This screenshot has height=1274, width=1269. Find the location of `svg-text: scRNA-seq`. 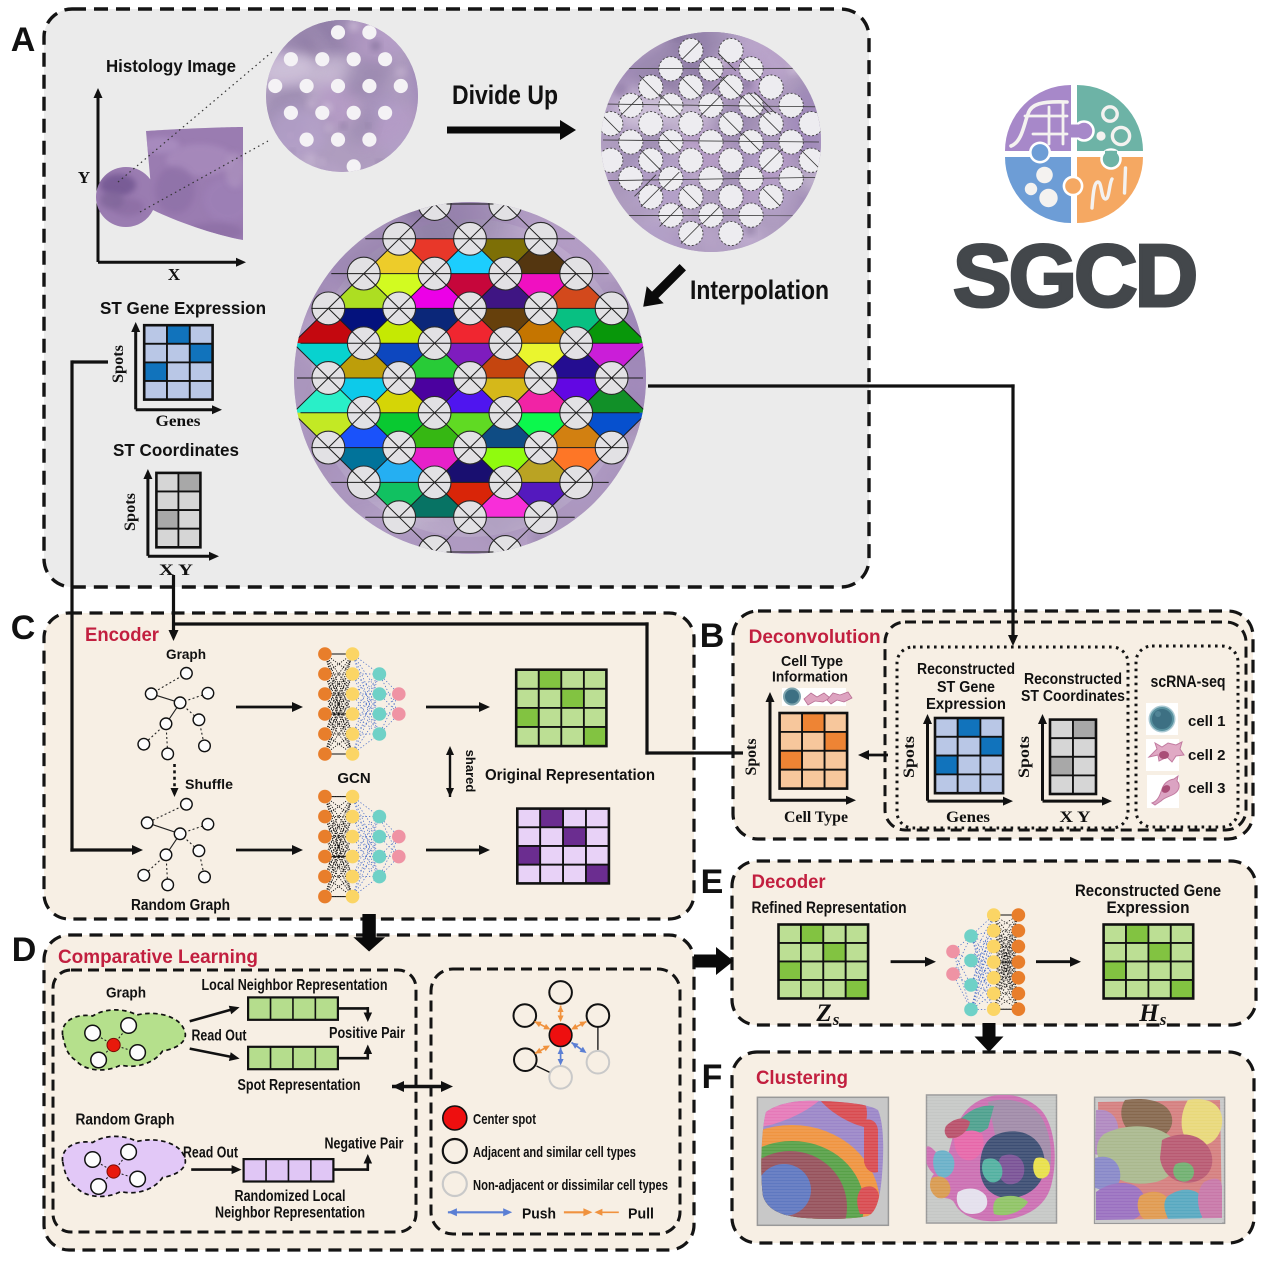

svg-text: scRNA-seq is located at coordinates (1188, 682).